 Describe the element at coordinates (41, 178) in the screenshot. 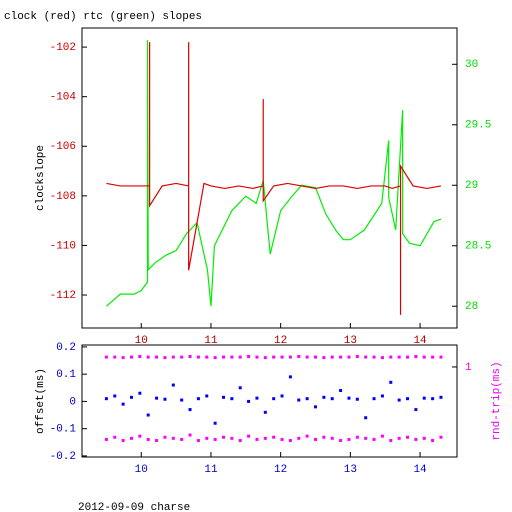

I see `y-axis-label: clockslope` at that location.